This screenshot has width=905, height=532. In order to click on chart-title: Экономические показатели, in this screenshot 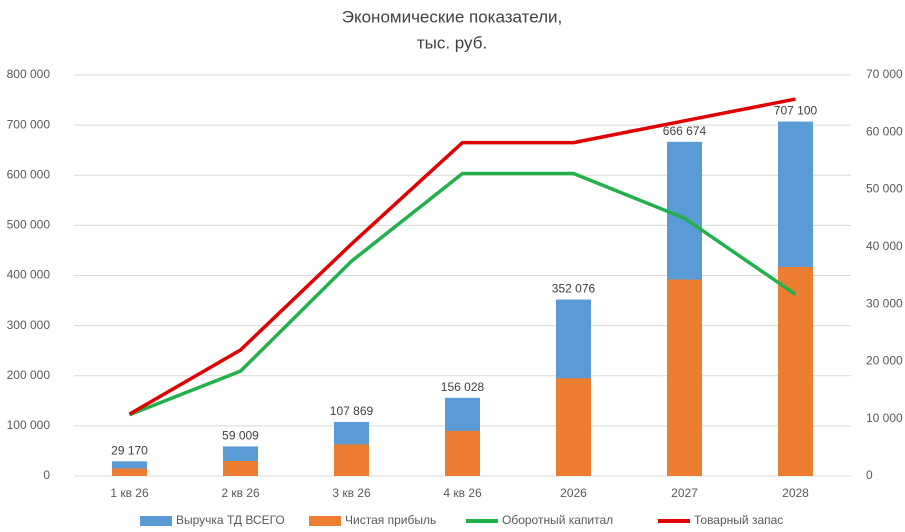, I will do `click(452, 16)`.